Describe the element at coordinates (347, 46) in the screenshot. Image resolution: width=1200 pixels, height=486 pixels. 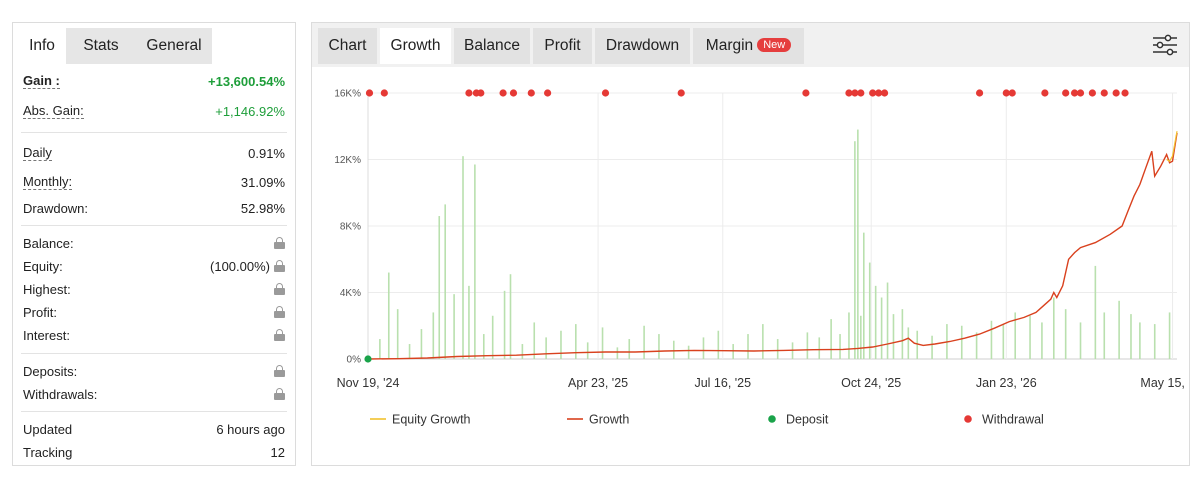
I see `tab-chart: Chart` at that location.